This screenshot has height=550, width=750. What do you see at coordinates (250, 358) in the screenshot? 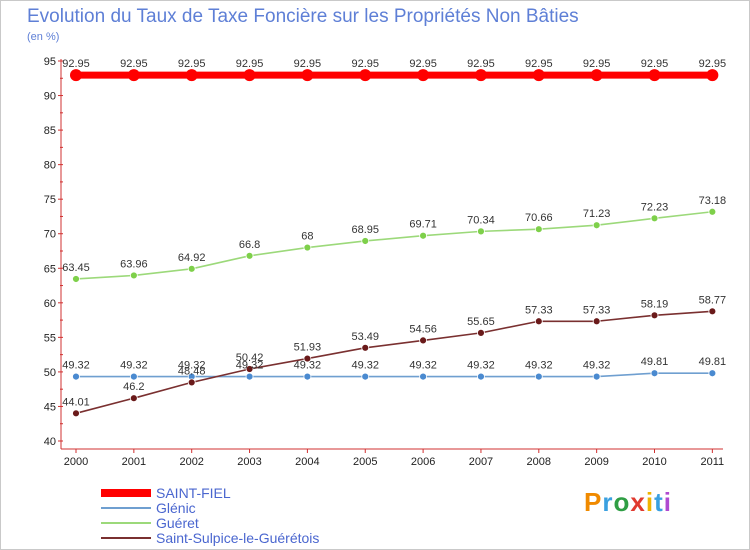
I see `data-label: 50.42` at bounding box center [250, 358].